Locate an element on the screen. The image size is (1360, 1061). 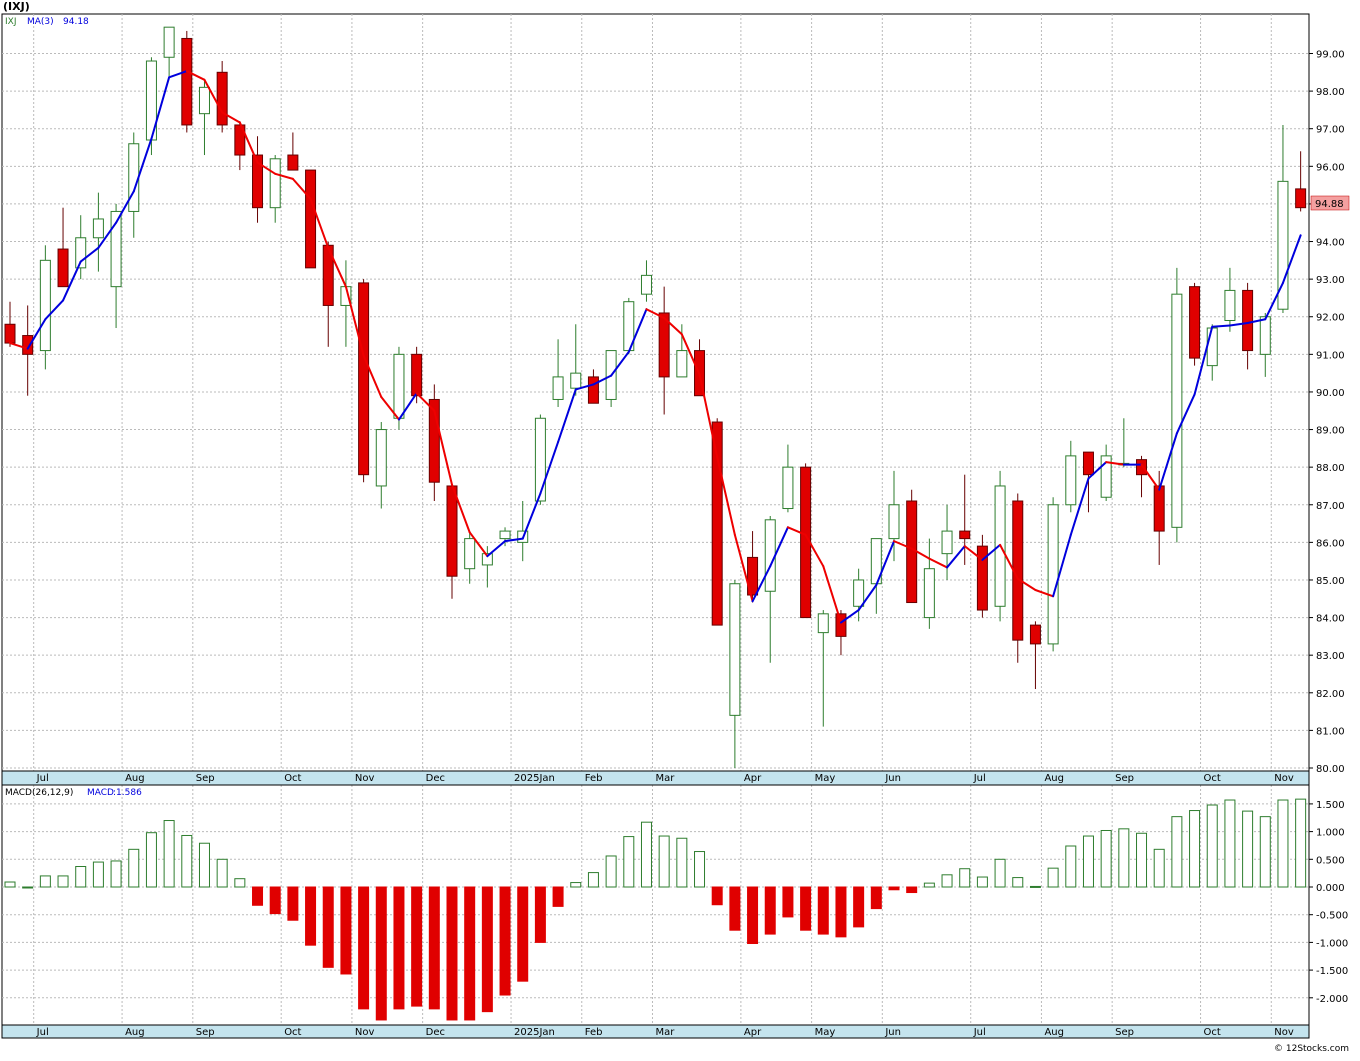
macd-y-tick-label: 0.500 is located at coordinates (1330, 860).